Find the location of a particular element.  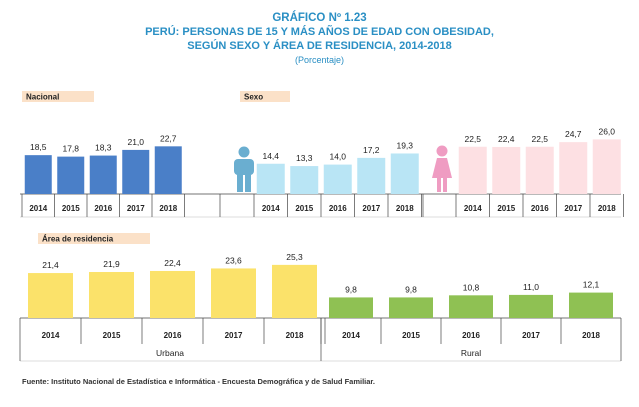

hombres-bar-2018 is located at coordinates (404, 173).